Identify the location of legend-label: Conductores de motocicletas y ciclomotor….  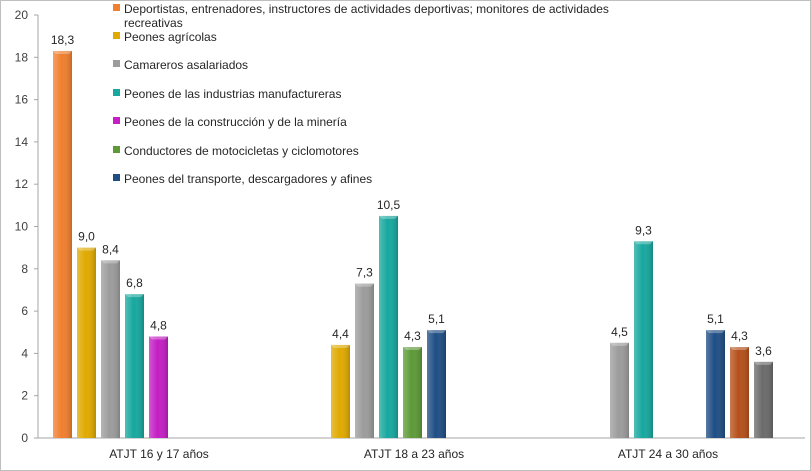
(241, 151).